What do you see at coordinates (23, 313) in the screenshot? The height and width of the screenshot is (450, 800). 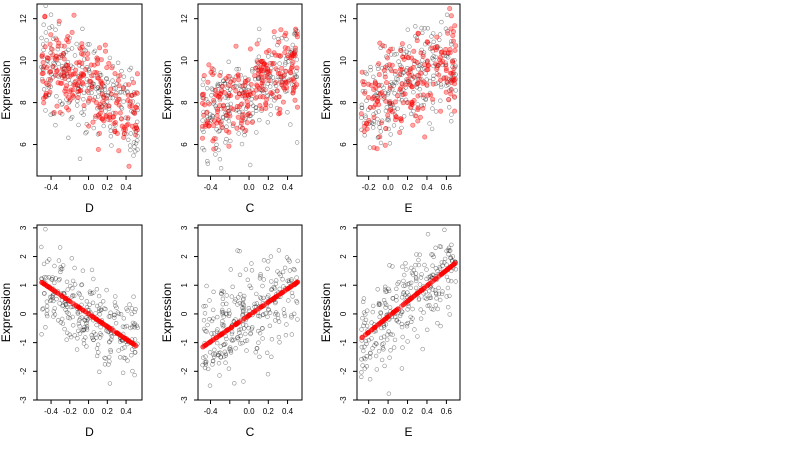 I see `y-tick-label: 0` at bounding box center [23, 313].